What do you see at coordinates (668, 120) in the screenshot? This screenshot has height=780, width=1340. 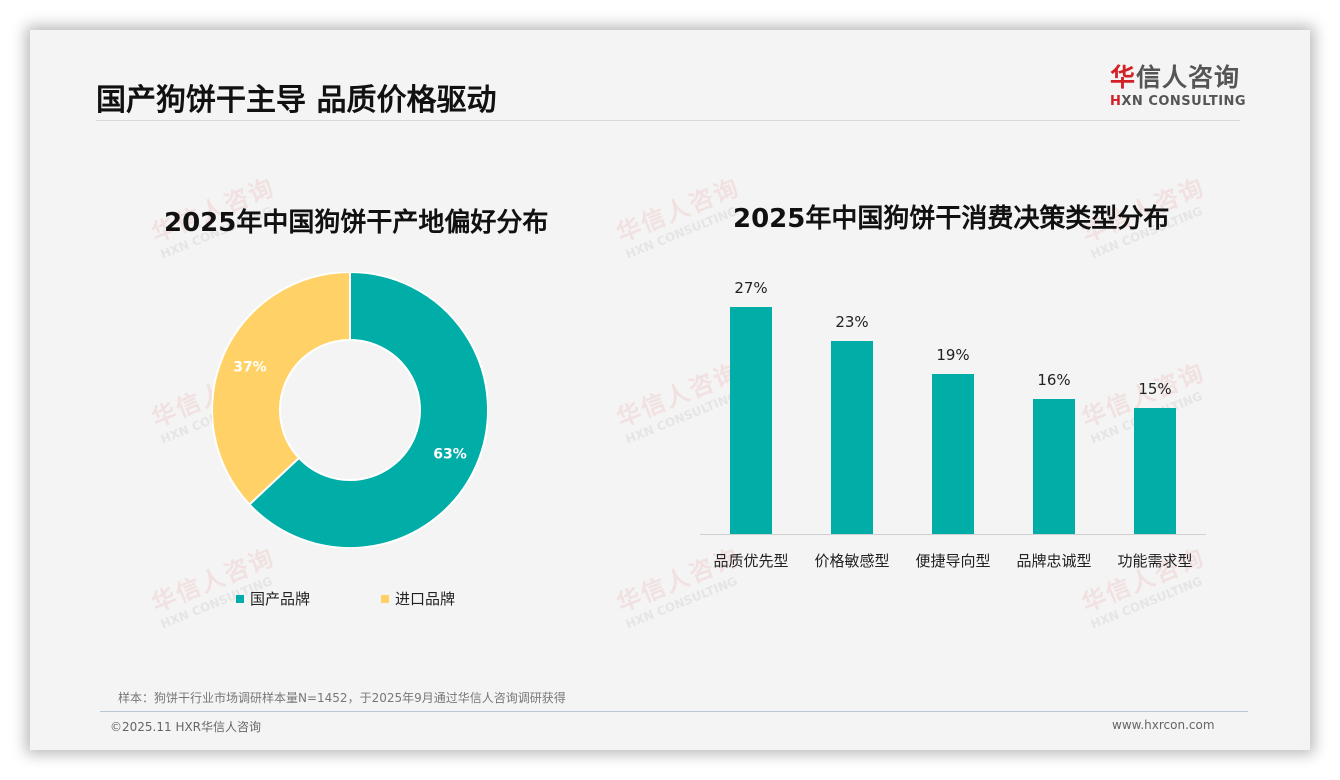 I see `title-divider` at bounding box center [668, 120].